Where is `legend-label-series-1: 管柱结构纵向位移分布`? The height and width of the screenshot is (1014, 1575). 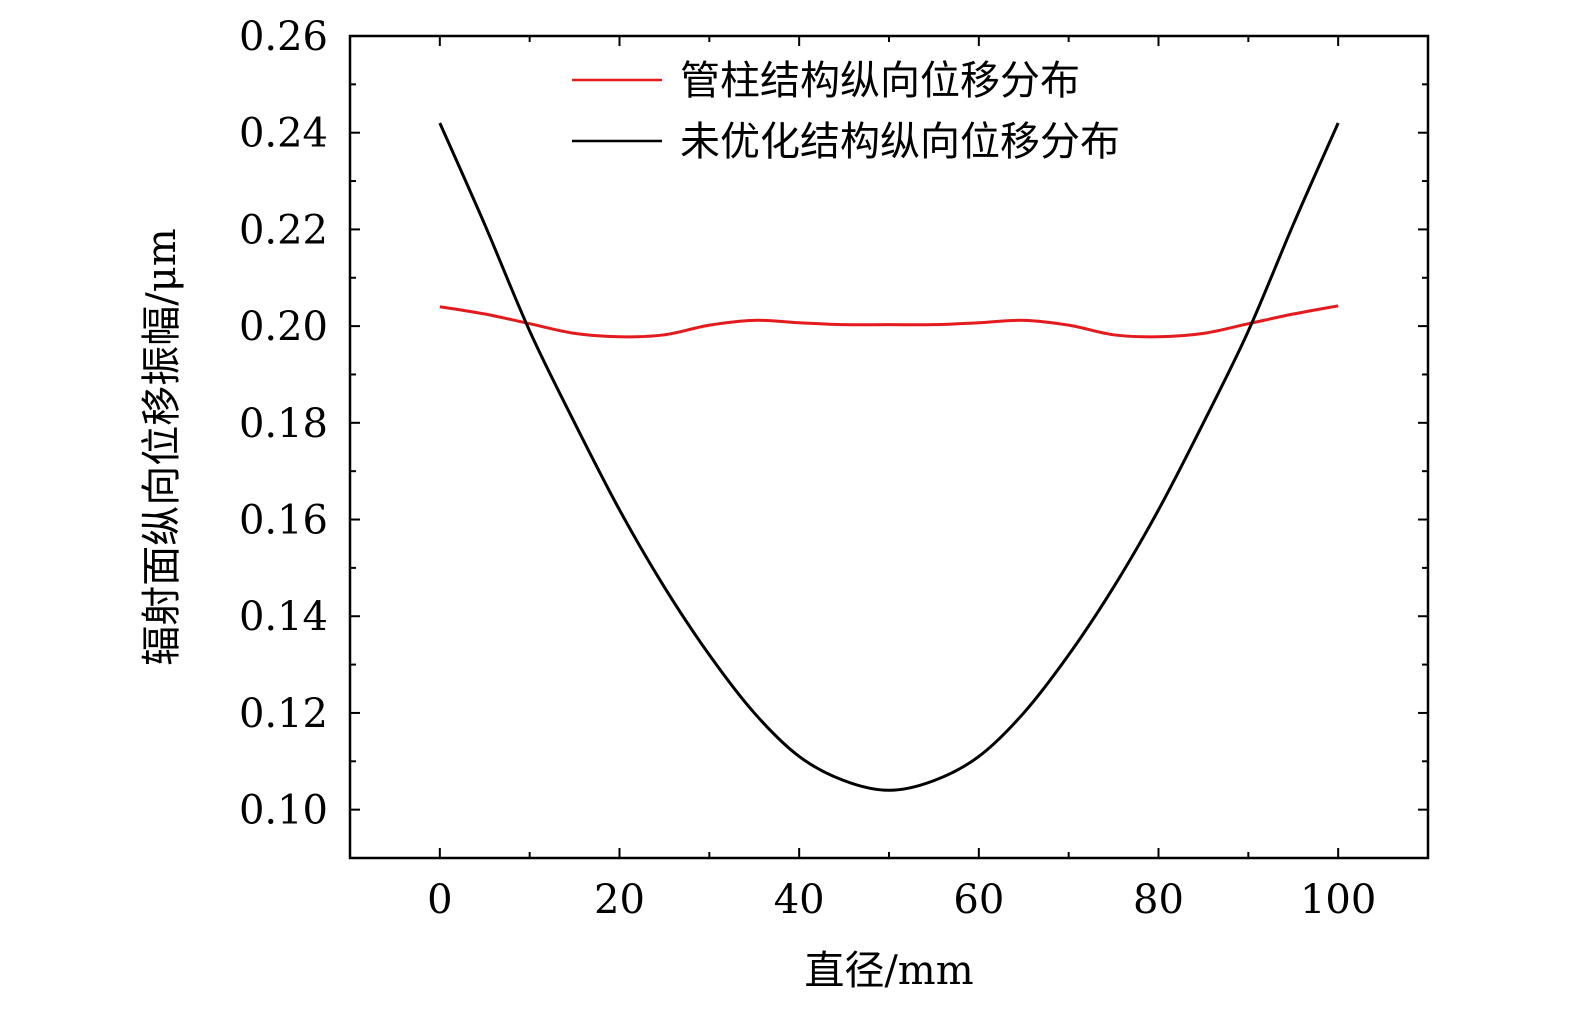
legend-label-series-1: 管柱结构纵向位移分布 is located at coordinates (880, 81).